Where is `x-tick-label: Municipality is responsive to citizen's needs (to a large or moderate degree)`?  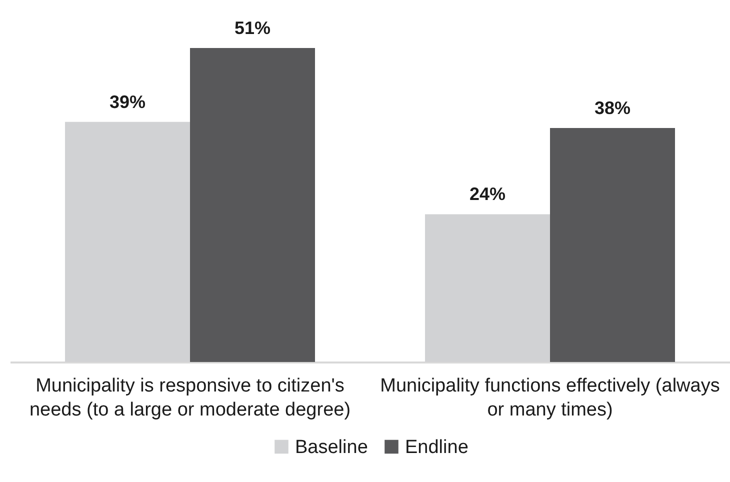 x-tick-label: Municipality is responsive to citizen's needs (to a large or moderate degree) is located at coordinates (190, 398).